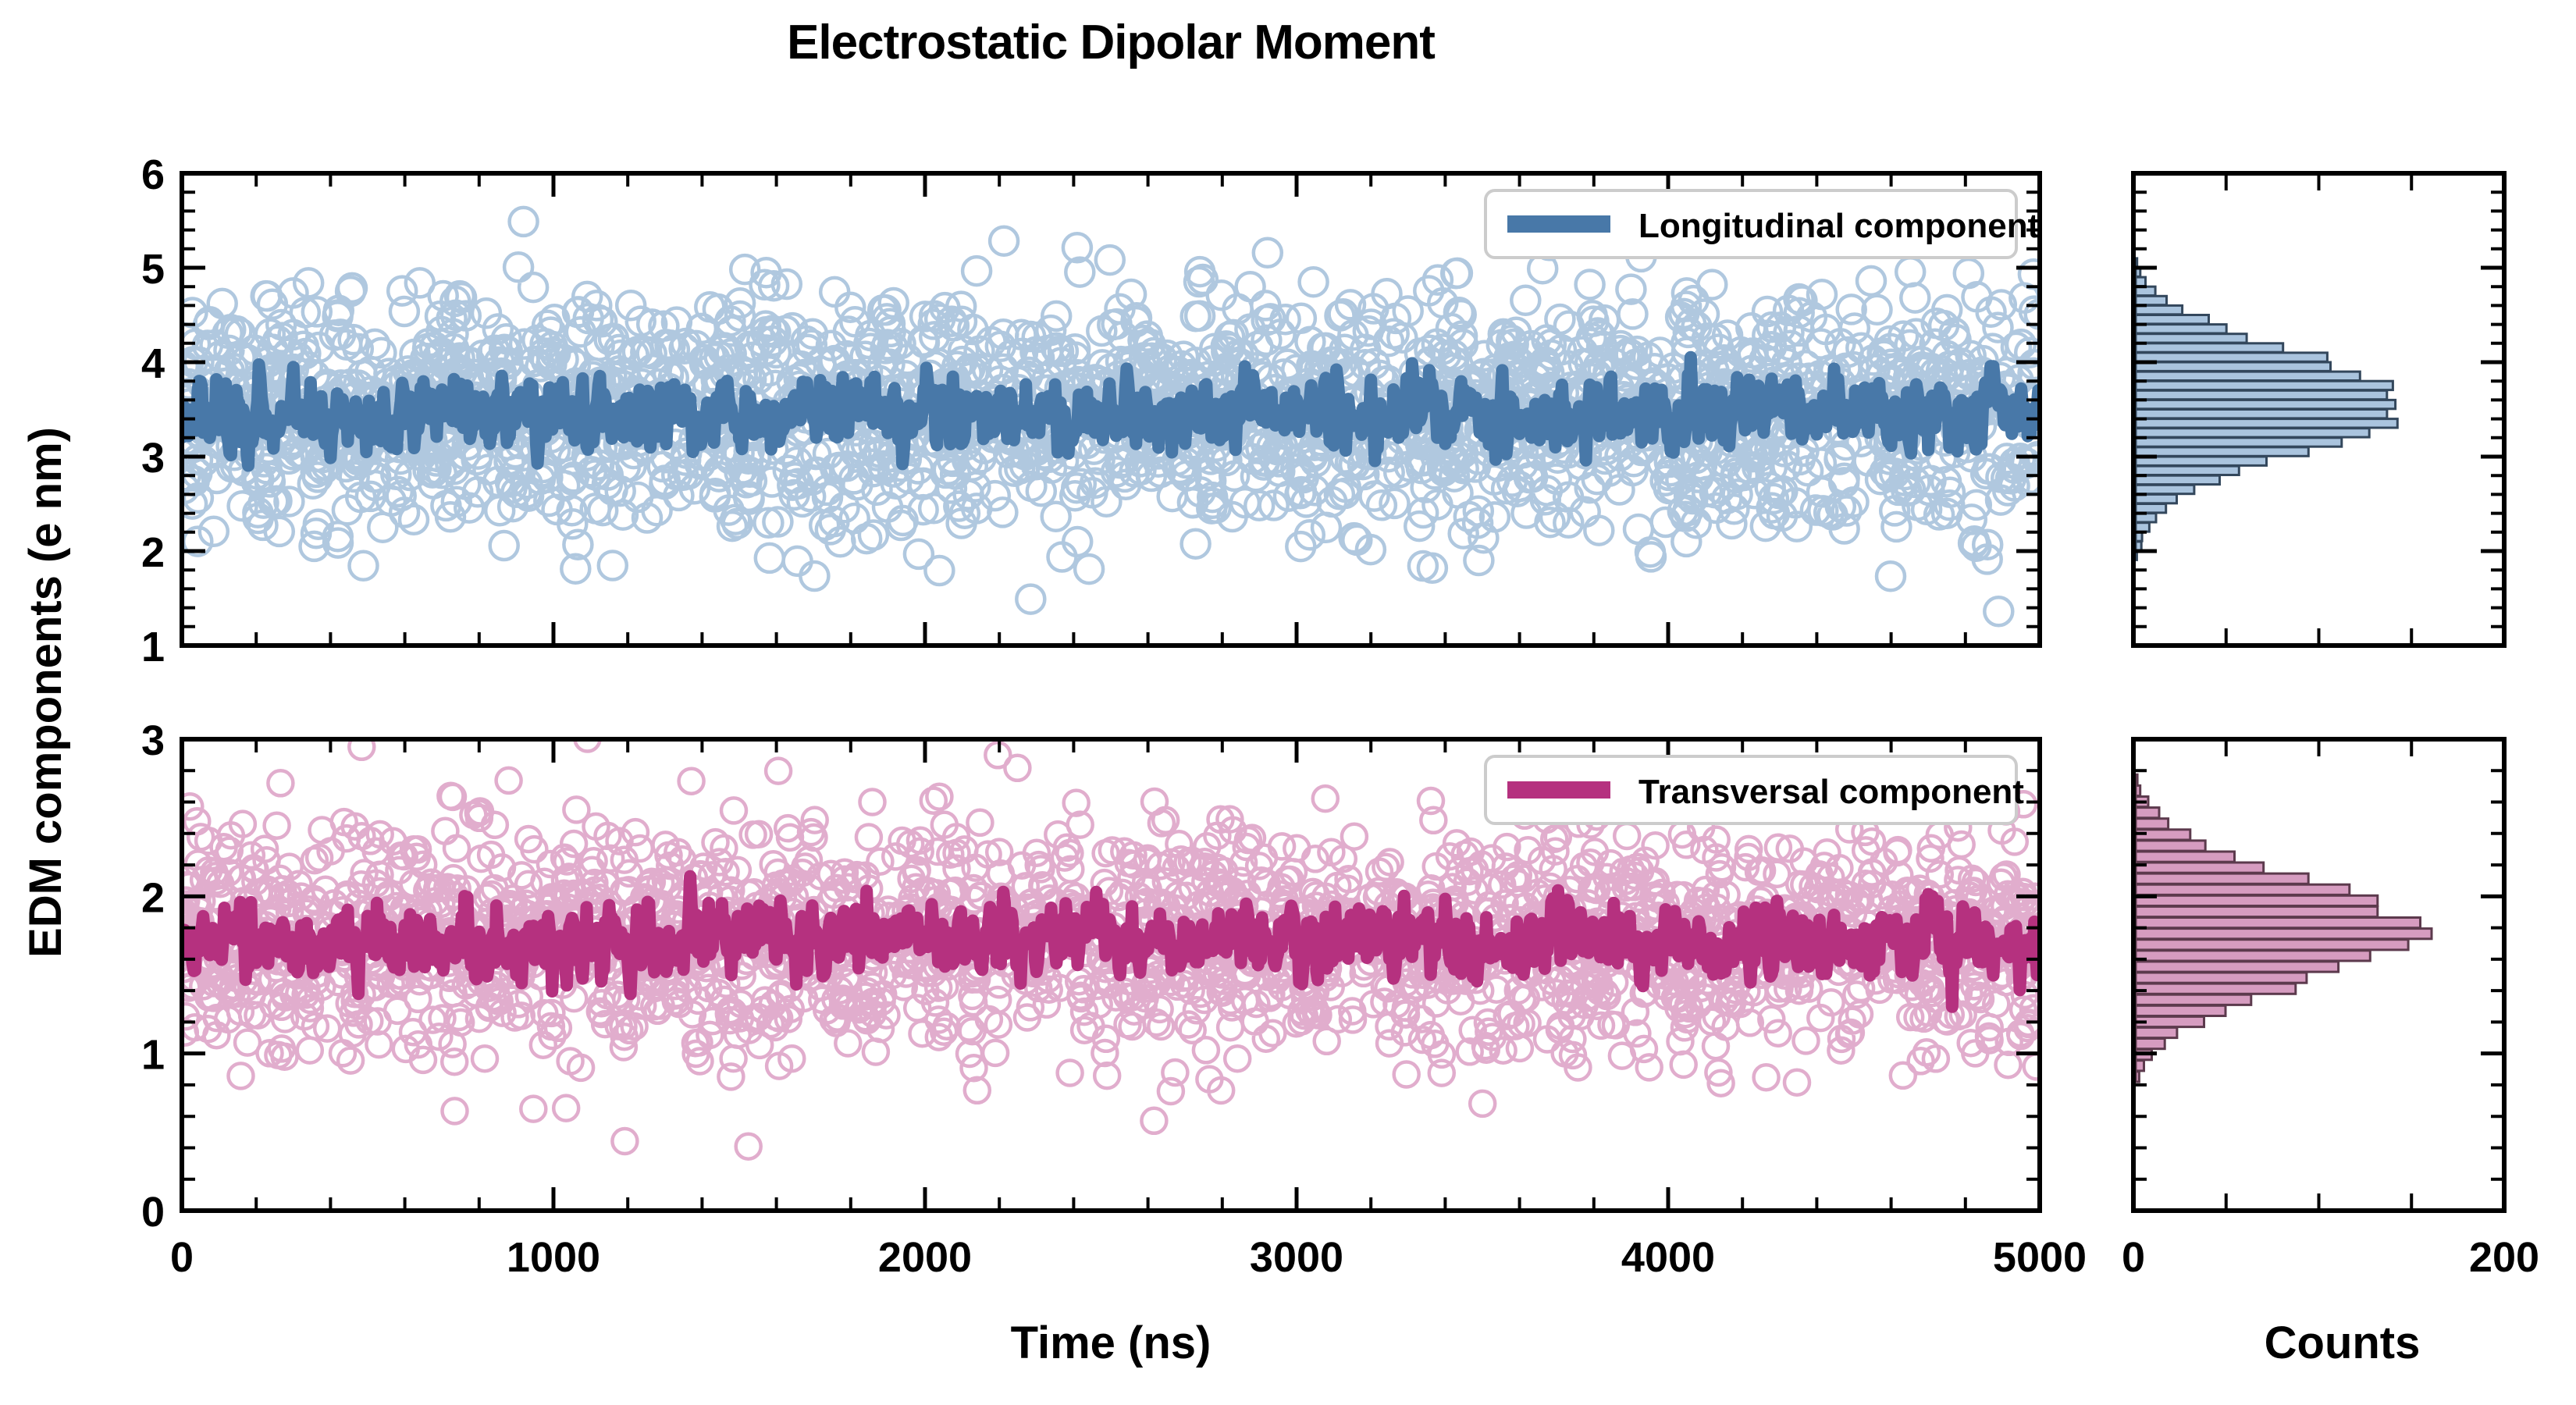 This screenshot has height=1405, width=2576. Describe the element at coordinates (1839, 226) in the screenshot. I see `legend-label: Longitudinal component` at that location.